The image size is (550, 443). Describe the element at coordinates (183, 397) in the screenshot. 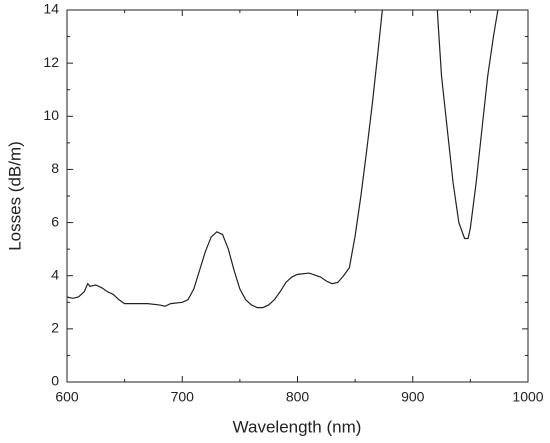

I see `x-tick-label: 700` at that location.